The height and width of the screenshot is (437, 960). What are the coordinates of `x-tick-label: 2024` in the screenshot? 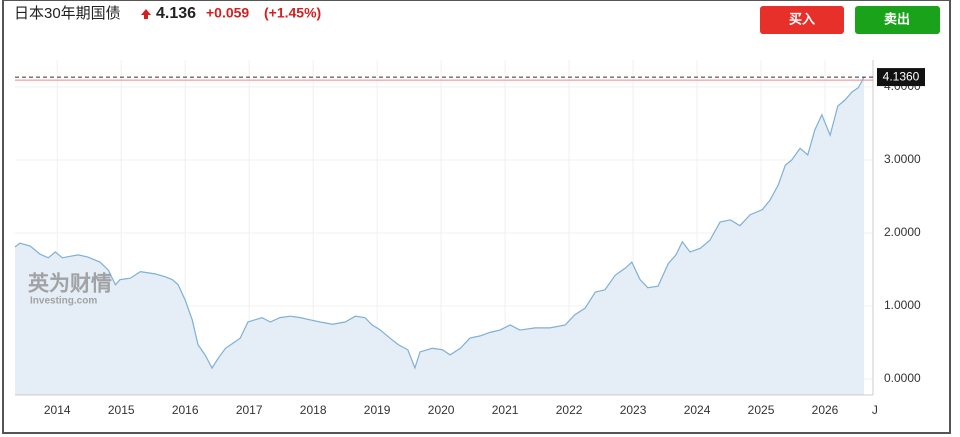 It's located at (697, 410).